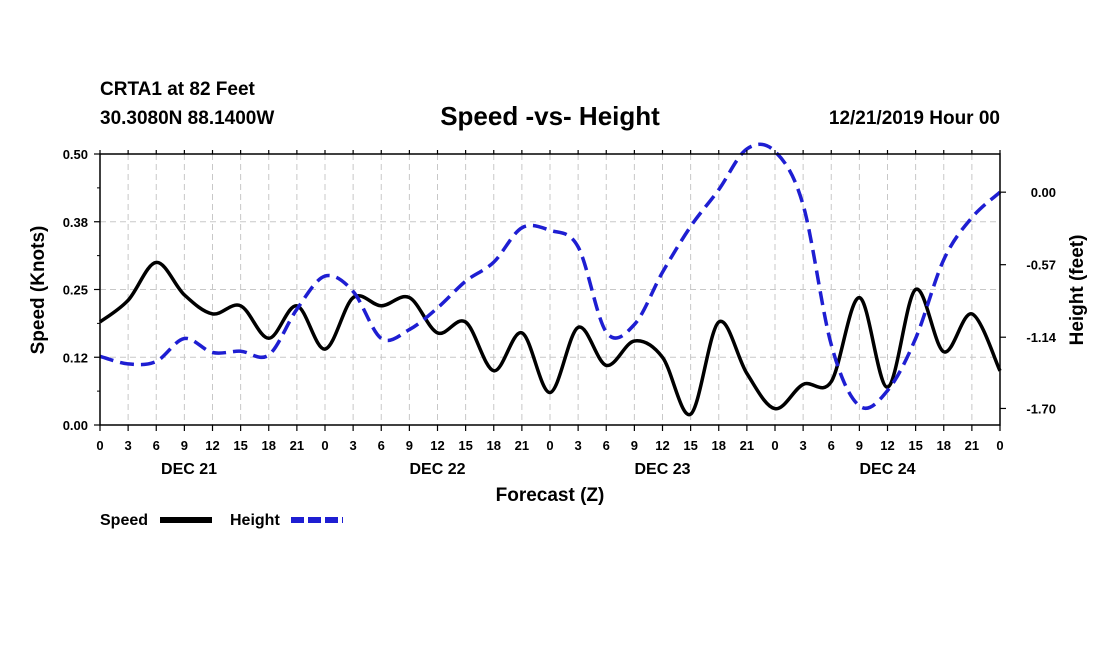 This screenshot has width=1100, height=650. What do you see at coordinates (437, 469) in the screenshot?
I see `date-label: DEC 22` at bounding box center [437, 469].